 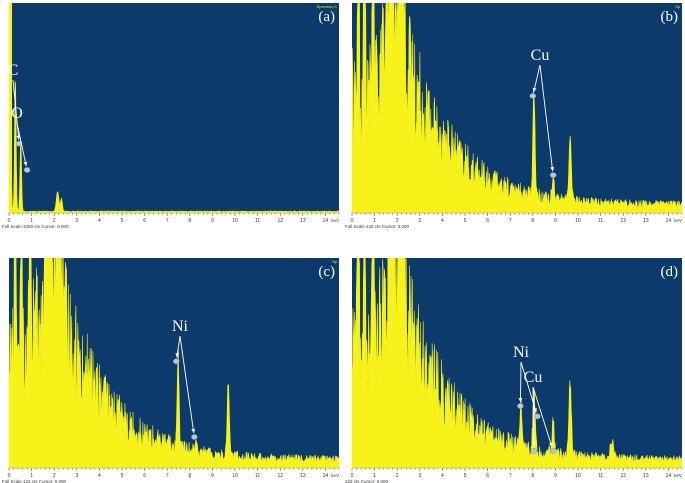 What do you see at coordinates (13, 70) in the screenshot?
I see `element-label: C` at bounding box center [13, 70].